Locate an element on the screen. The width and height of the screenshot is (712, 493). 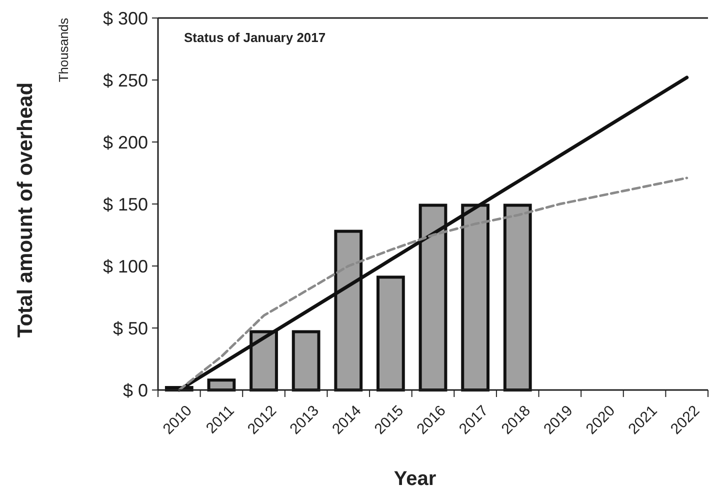
text: Thousands is located at coordinates (63, 49).